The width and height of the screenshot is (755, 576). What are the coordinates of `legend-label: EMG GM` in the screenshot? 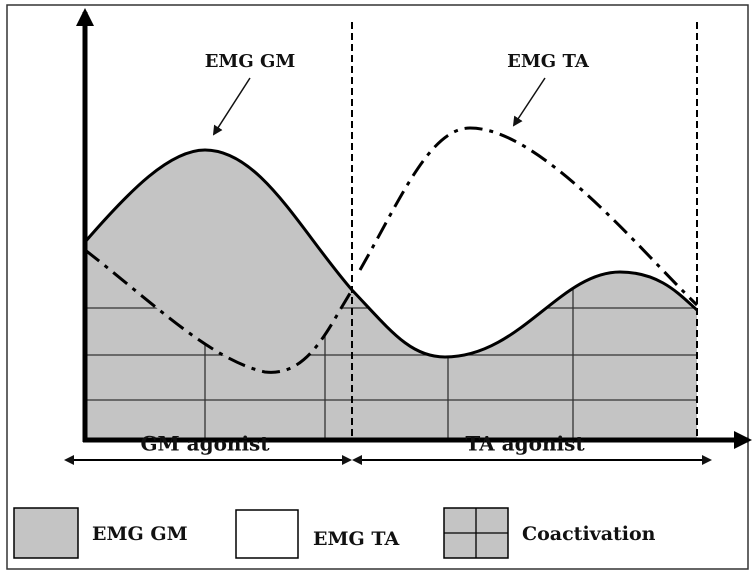 It's located at (140, 534).